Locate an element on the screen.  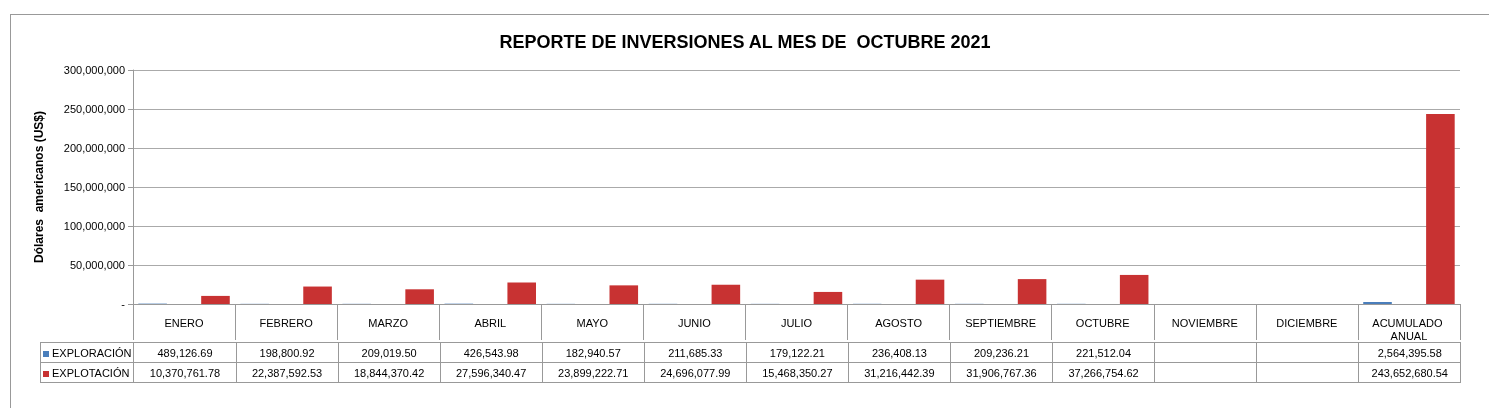
data-label: 15,468,350.27 is located at coordinates (797, 372).